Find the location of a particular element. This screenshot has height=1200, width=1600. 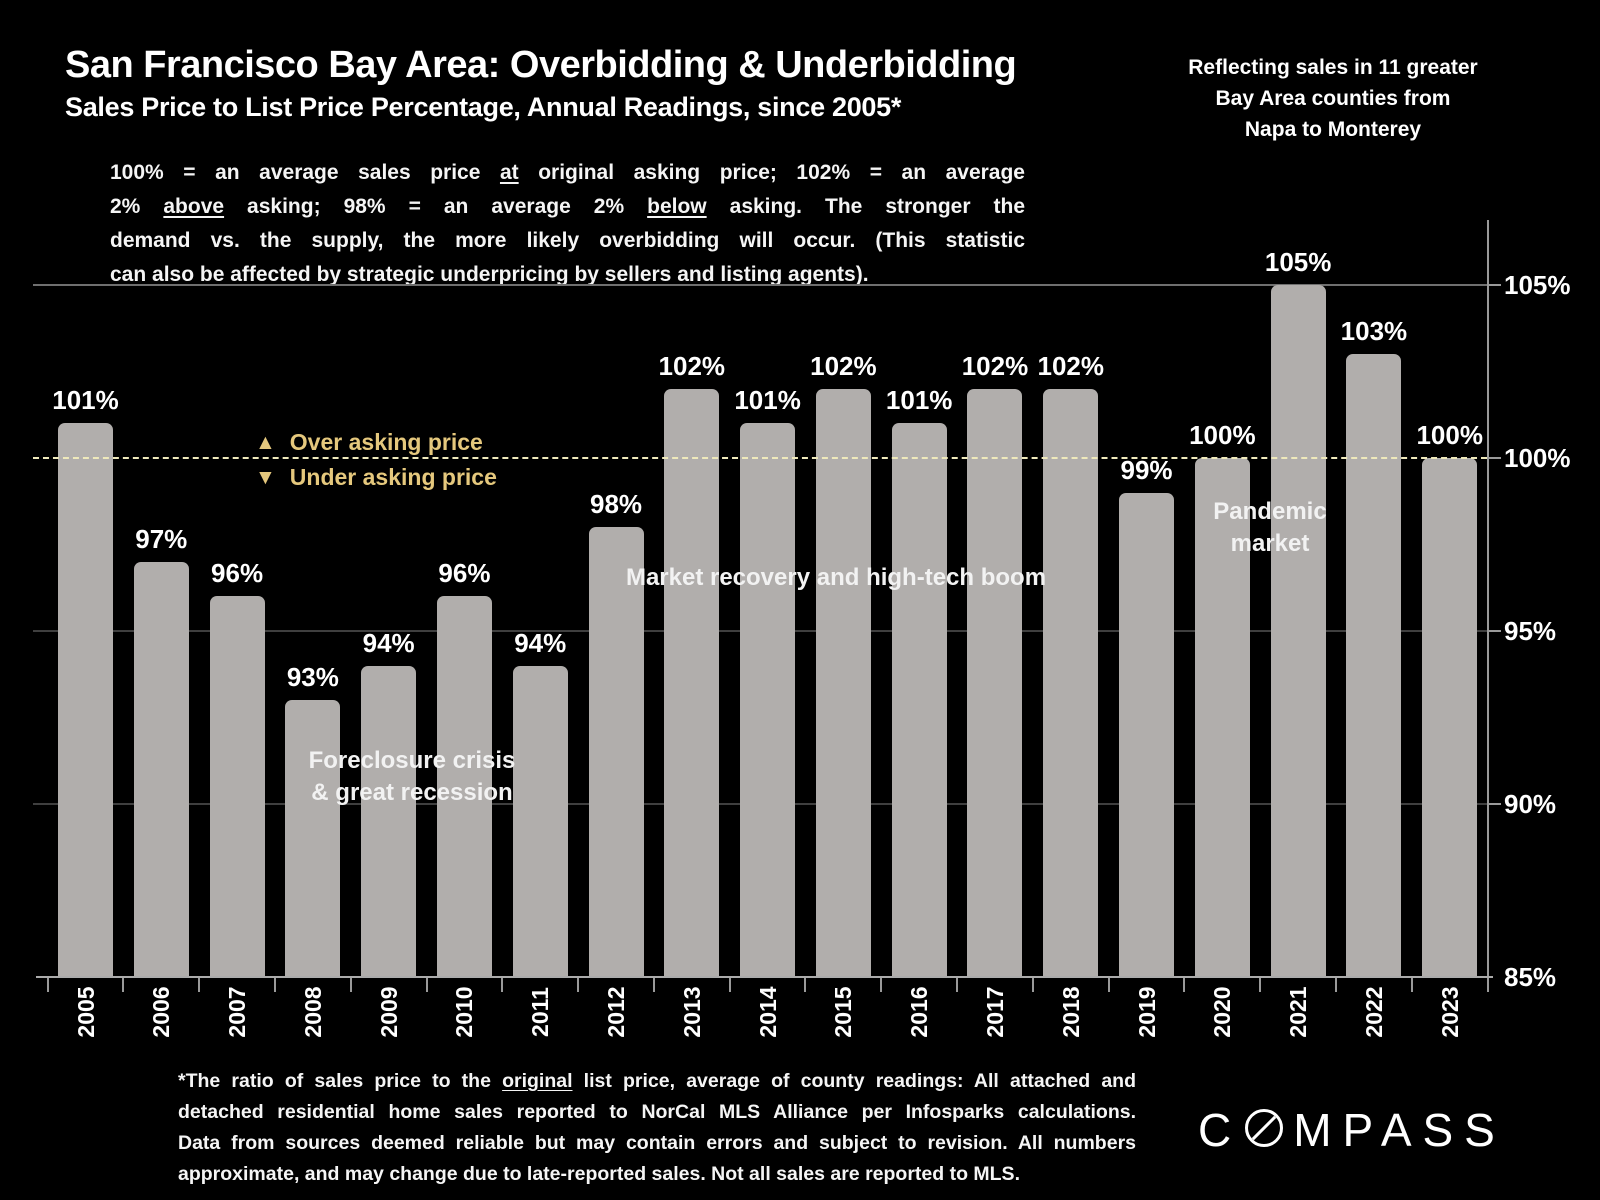

x-axis-label-2011: 2011 is located at coordinates (540, 1012).